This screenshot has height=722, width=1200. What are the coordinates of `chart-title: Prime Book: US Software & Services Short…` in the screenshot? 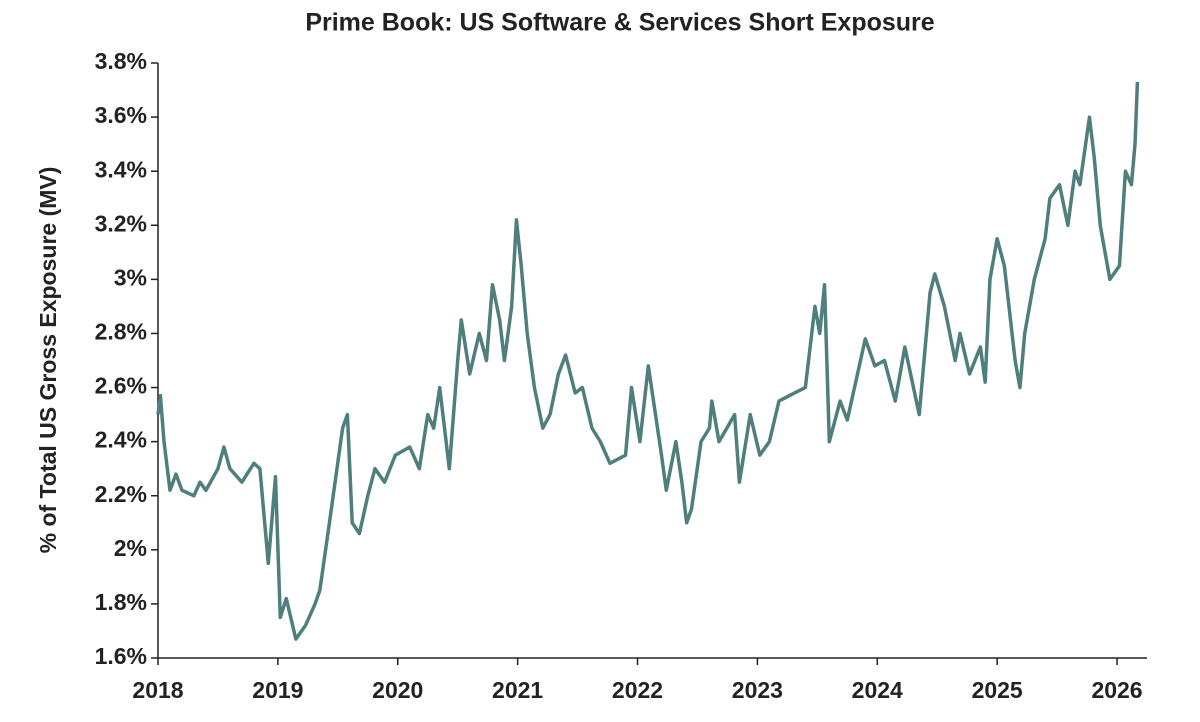 It's located at (619, 23).